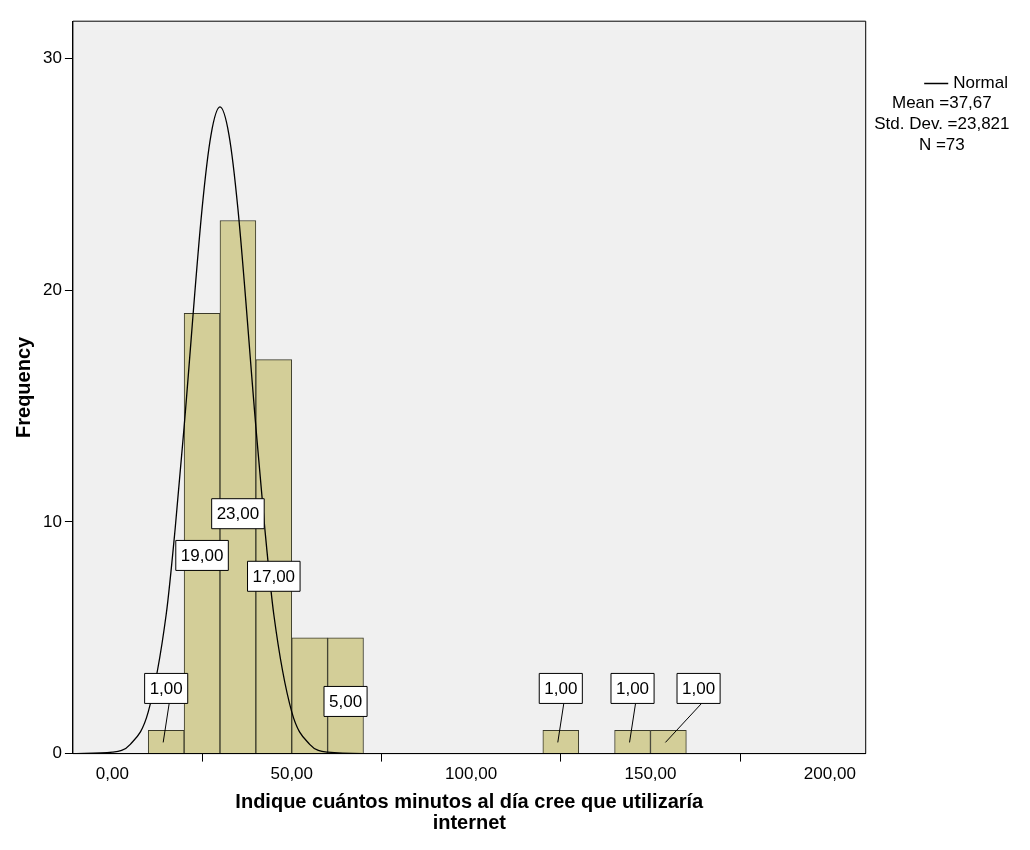 The image size is (1030, 850). What do you see at coordinates (471, 774) in the screenshot?
I see `x-tick-label: 100,00` at bounding box center [471, 774].